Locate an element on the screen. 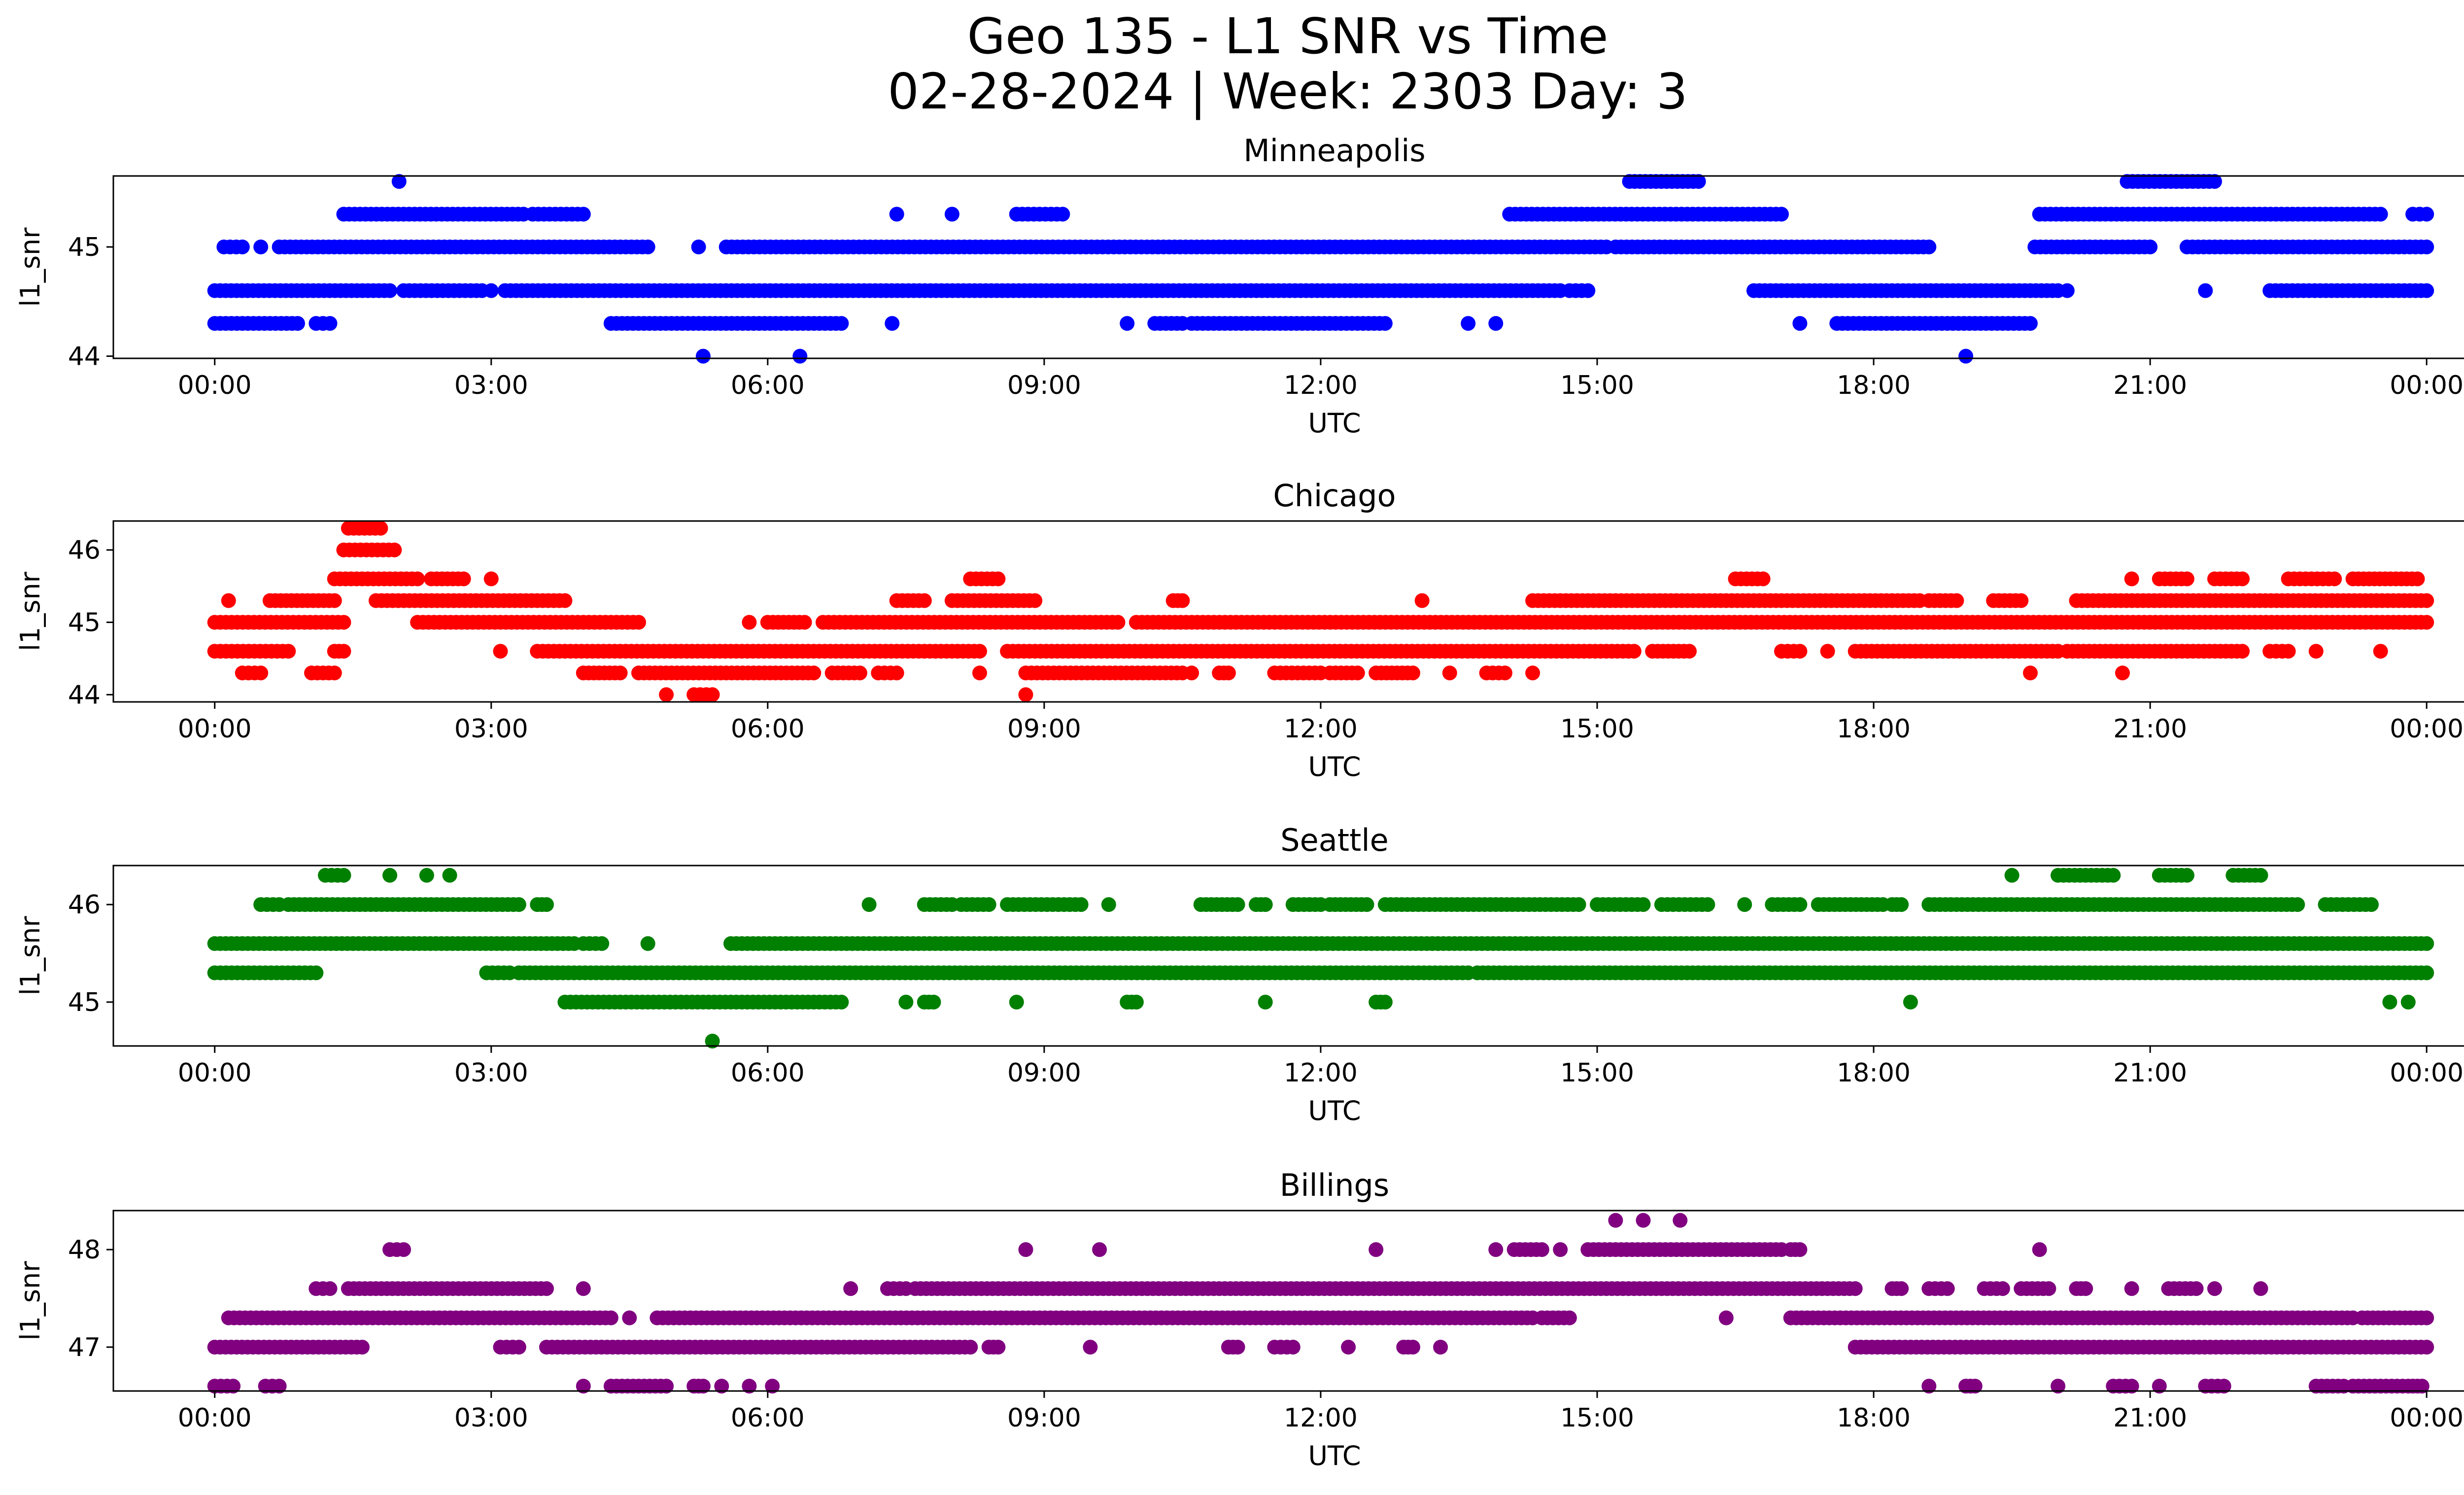 This screenshot has height=1495, width=2464. subplot-title: Seattle is located at coordinates (1334, 840).